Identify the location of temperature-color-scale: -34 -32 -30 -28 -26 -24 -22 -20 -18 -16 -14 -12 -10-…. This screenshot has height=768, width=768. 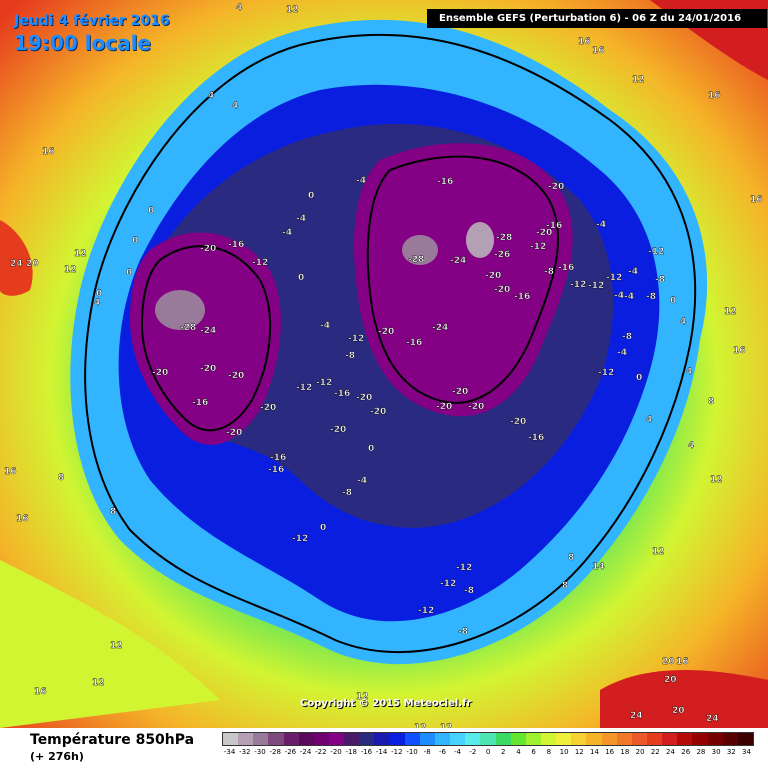
(488, 746).